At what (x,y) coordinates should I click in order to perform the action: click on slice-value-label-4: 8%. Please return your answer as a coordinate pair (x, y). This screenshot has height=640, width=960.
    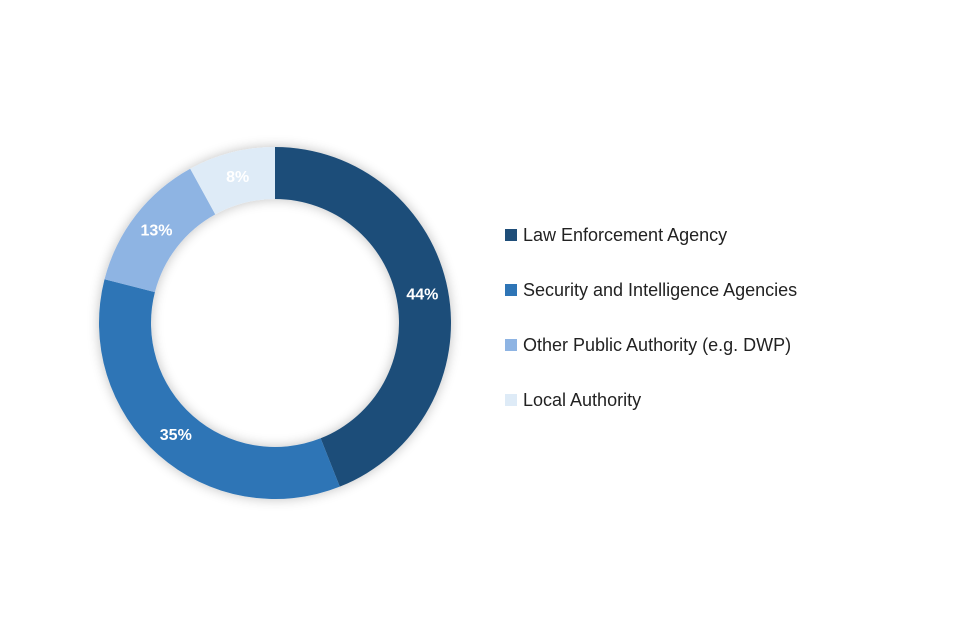
    Looking at the image, I should click on (237, 177).